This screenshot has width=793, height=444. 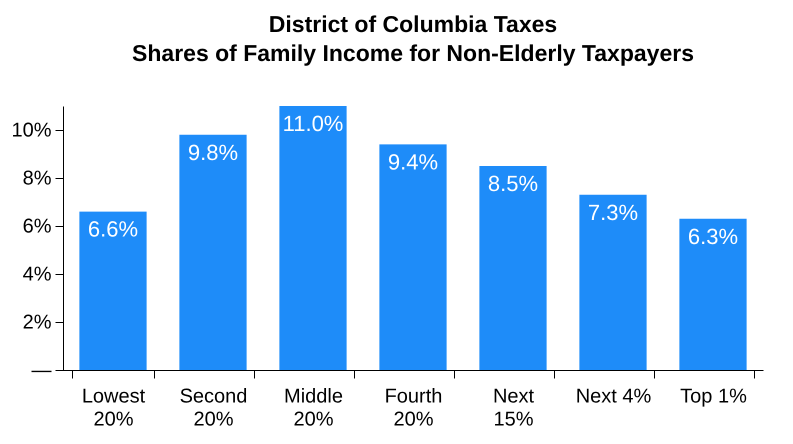 What do you see at coordinates (413, 53) in the screenshot?
I see `chart-subtitle: Shares of Family Income for Non-Elderly Taxpayers` at bounding box center [413, 53].